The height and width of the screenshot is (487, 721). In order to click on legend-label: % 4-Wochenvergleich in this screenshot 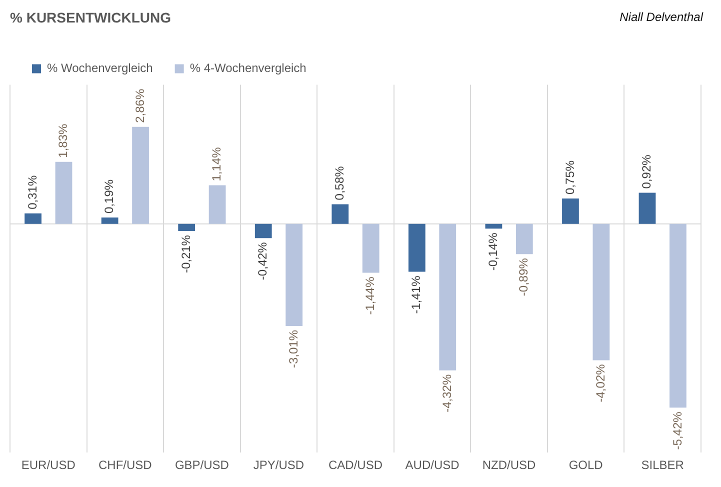, I will do `click(248, 68)`.